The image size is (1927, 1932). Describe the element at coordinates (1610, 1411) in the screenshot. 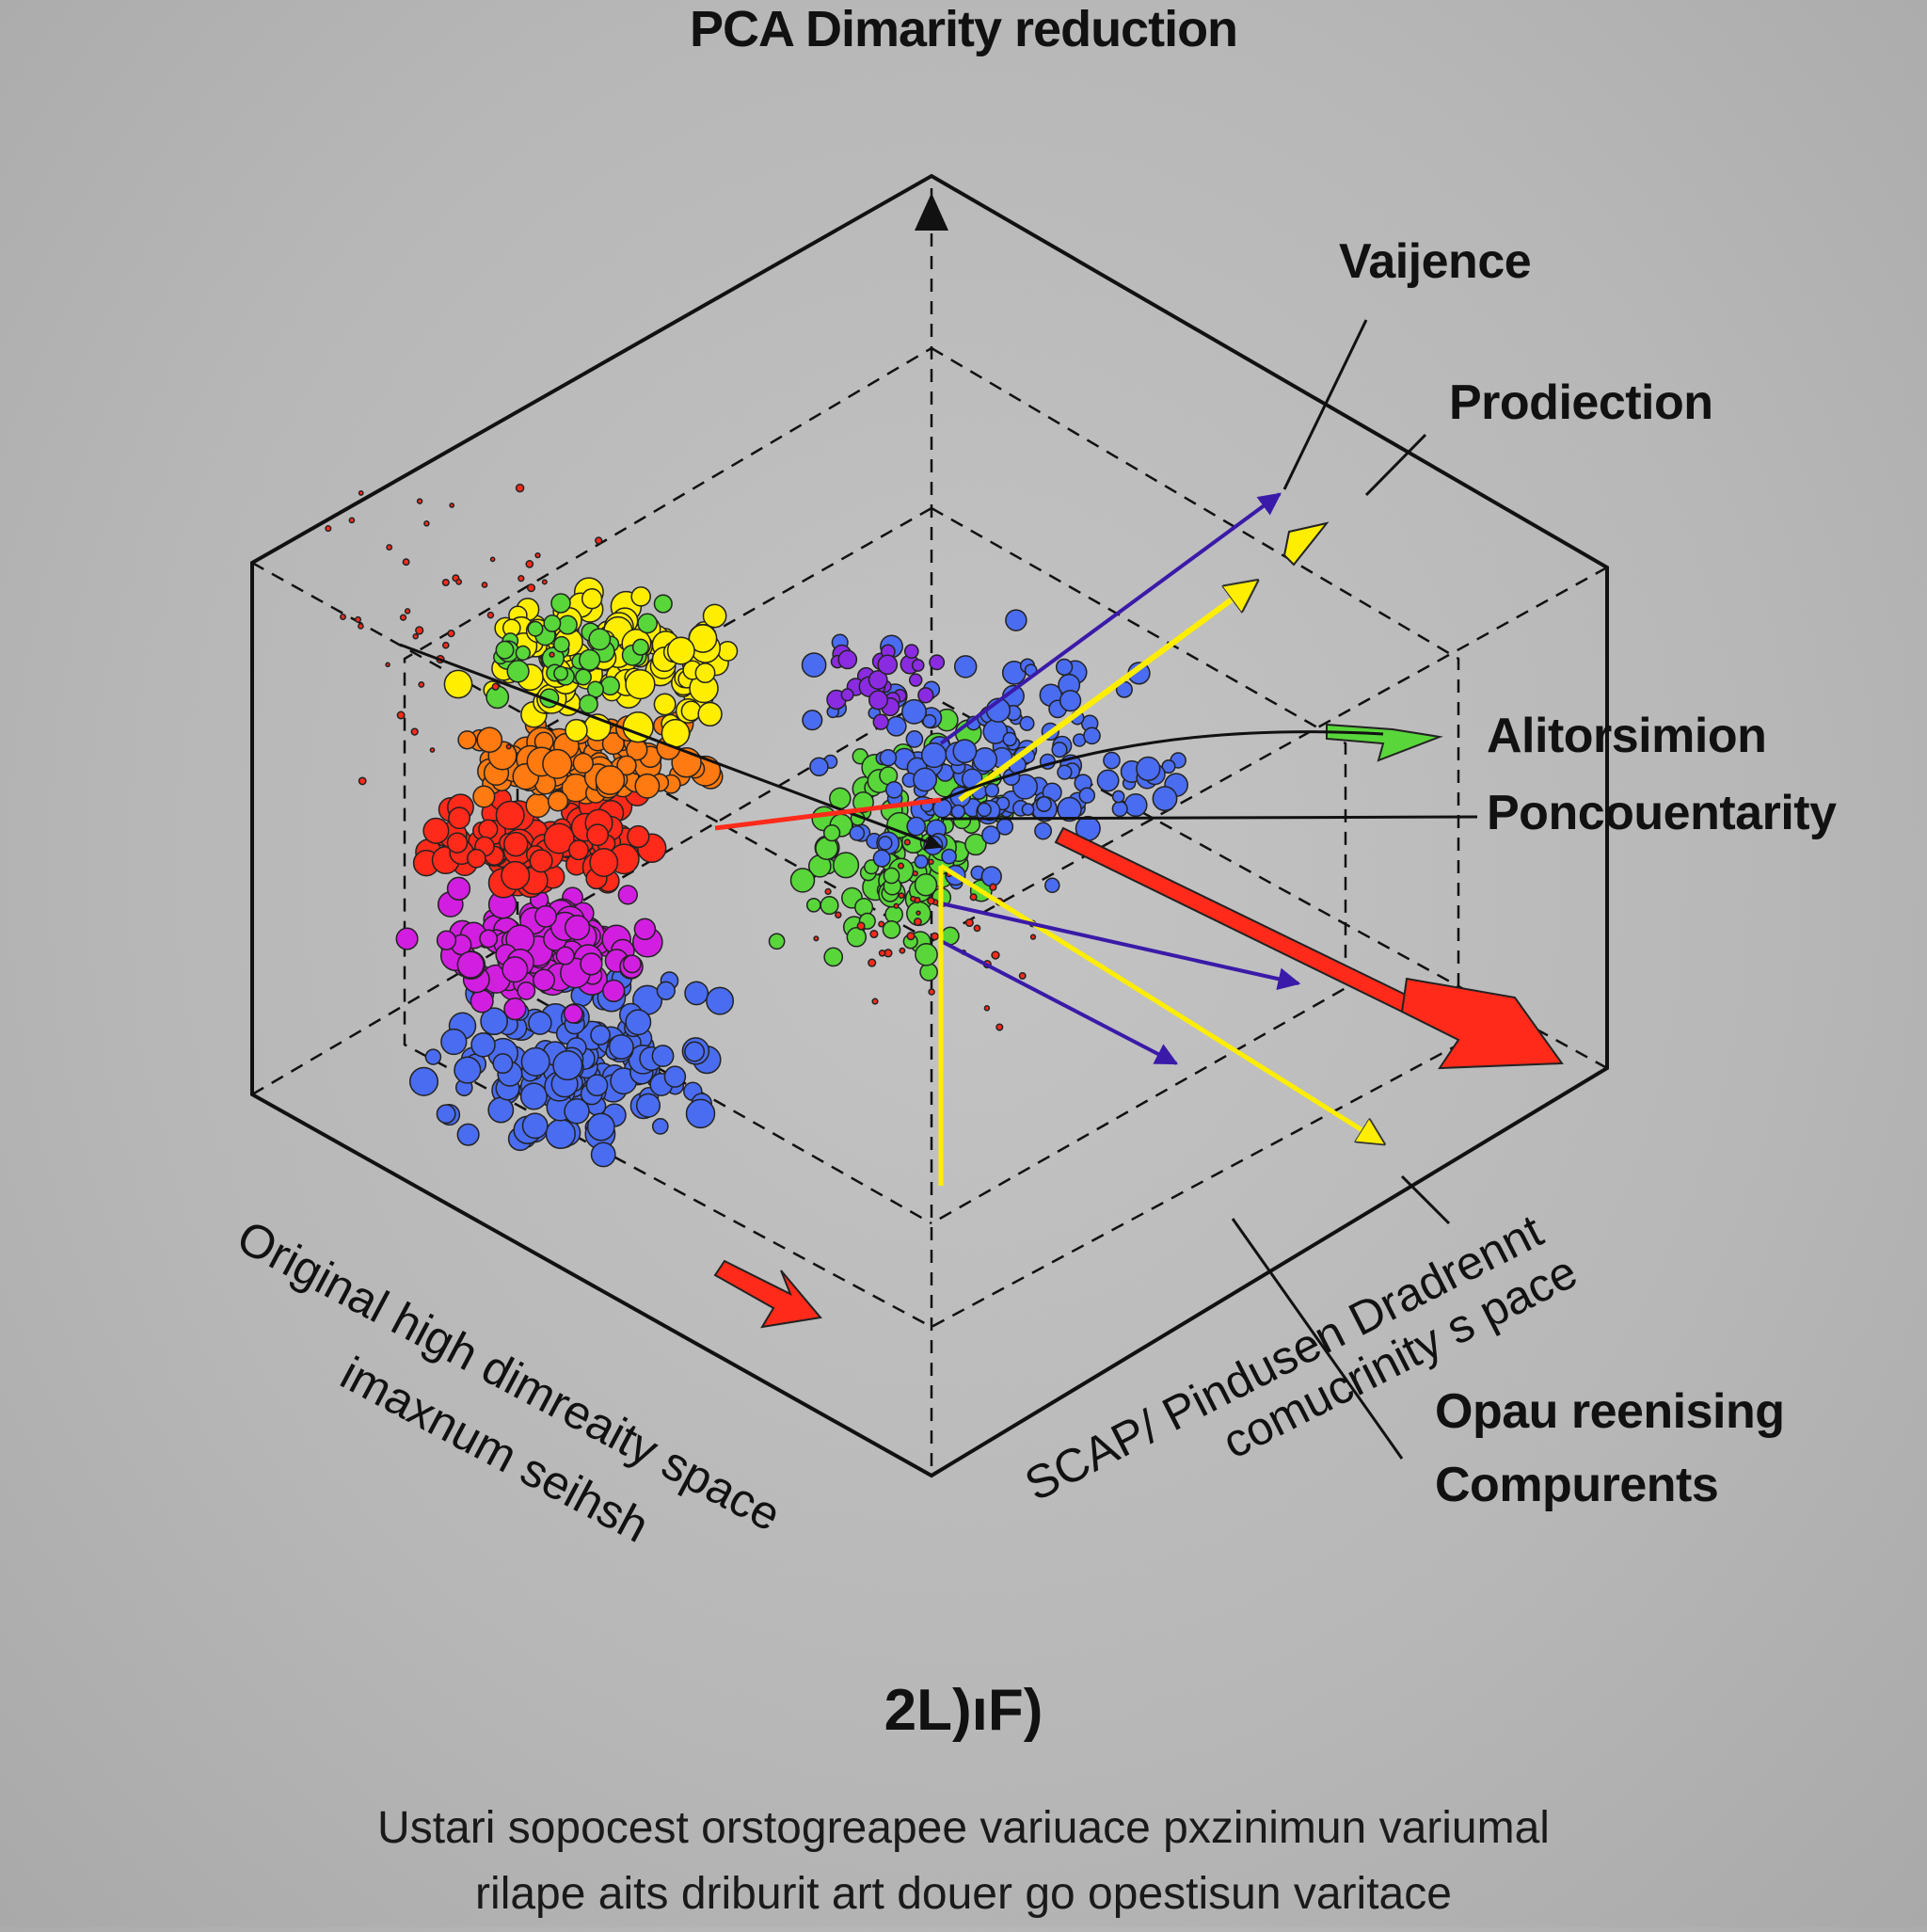

I see `label-components-1: Opau reenising` at that location.